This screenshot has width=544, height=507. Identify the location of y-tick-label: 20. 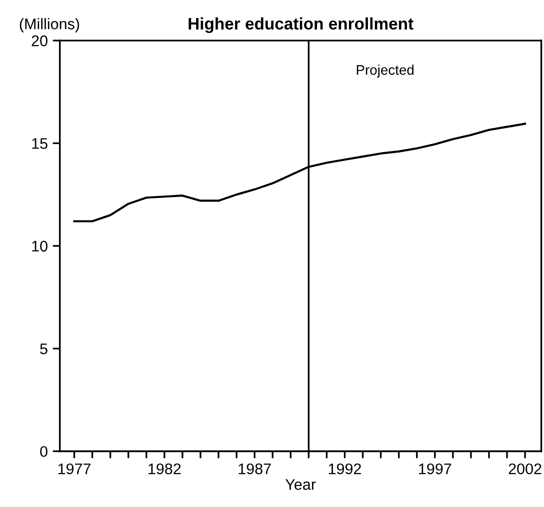
(40, 40).